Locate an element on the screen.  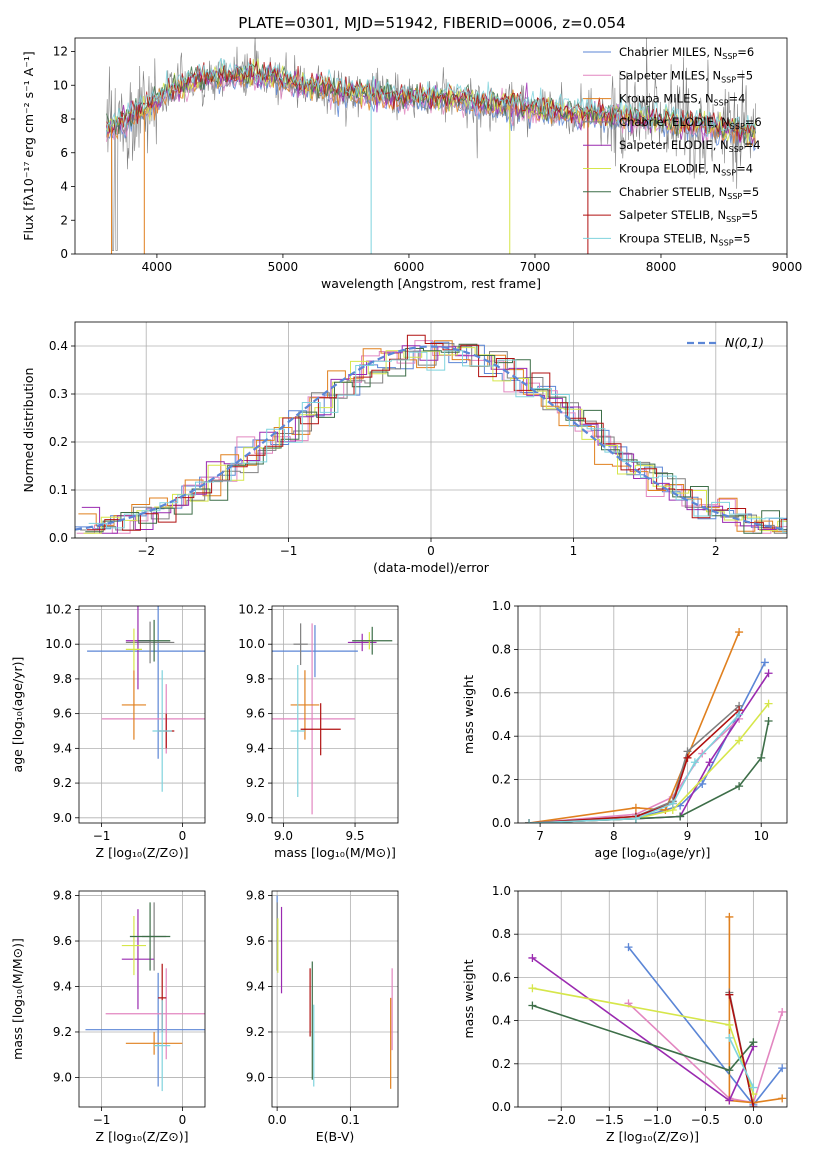
errorbar-kroupa-miles is located at coordinates (134, 705).